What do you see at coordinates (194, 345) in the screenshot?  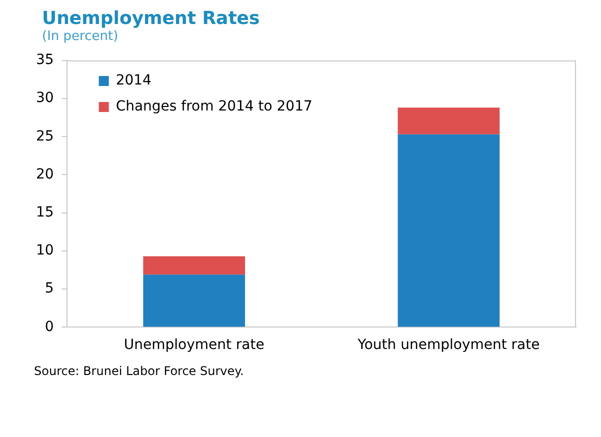 I see `x-tick-label: Unemployment rate` at bounding box center [194, 345].